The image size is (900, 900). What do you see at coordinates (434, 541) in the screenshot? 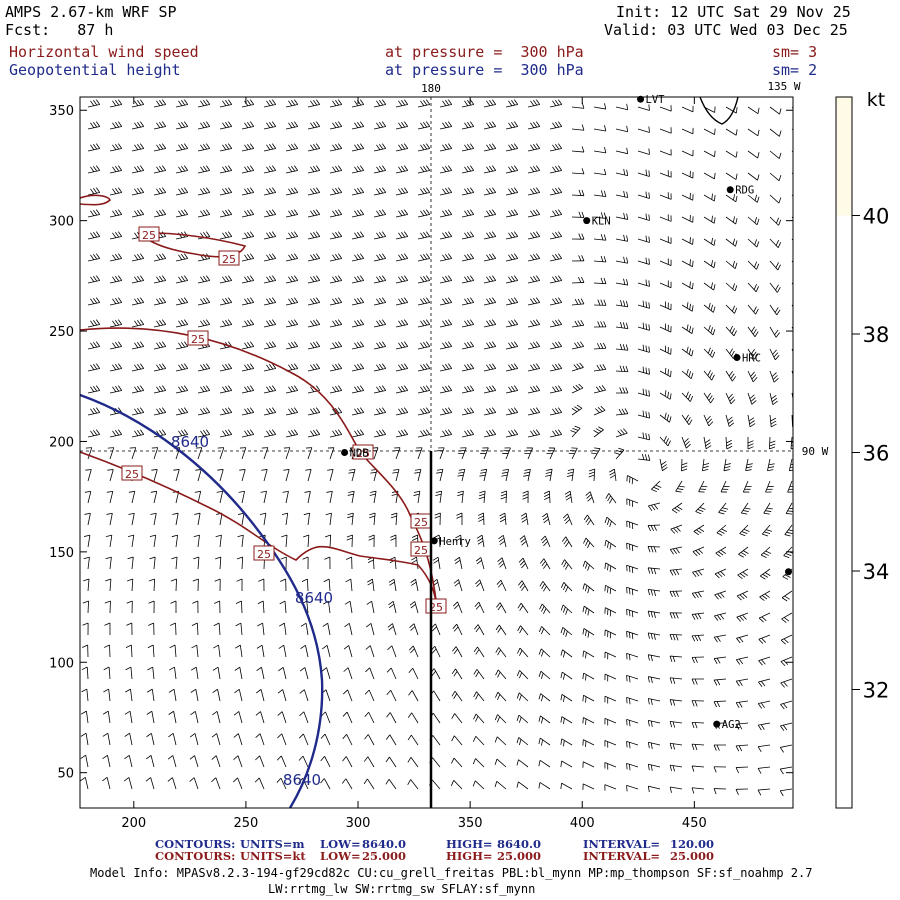
I see `station-dot` at bounding box center [434, 541].